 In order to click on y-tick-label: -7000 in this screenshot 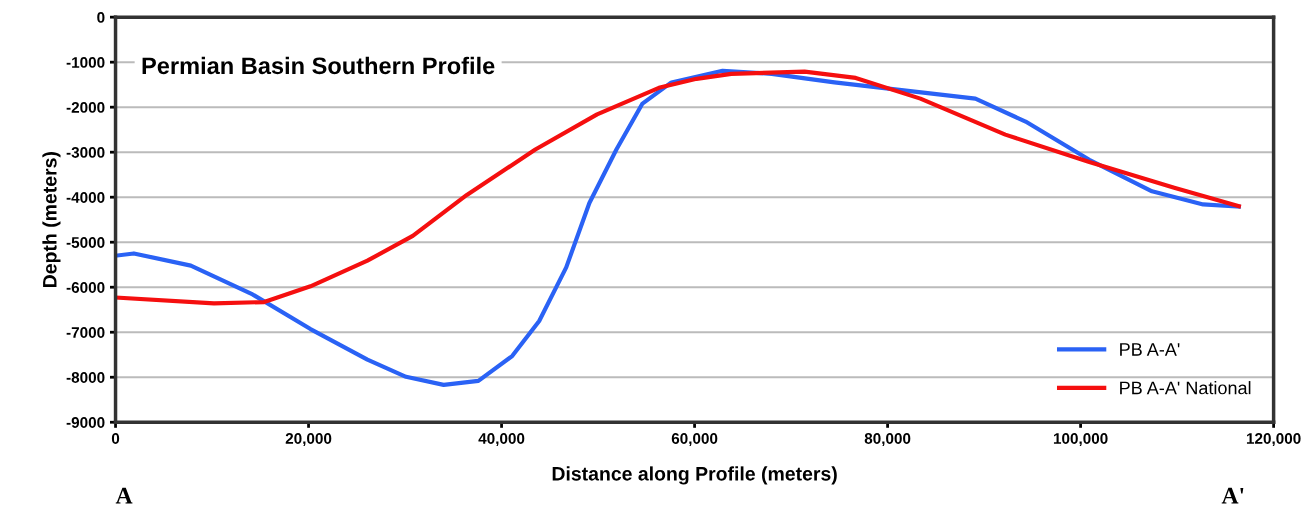, I will do `click(85, 332)`.